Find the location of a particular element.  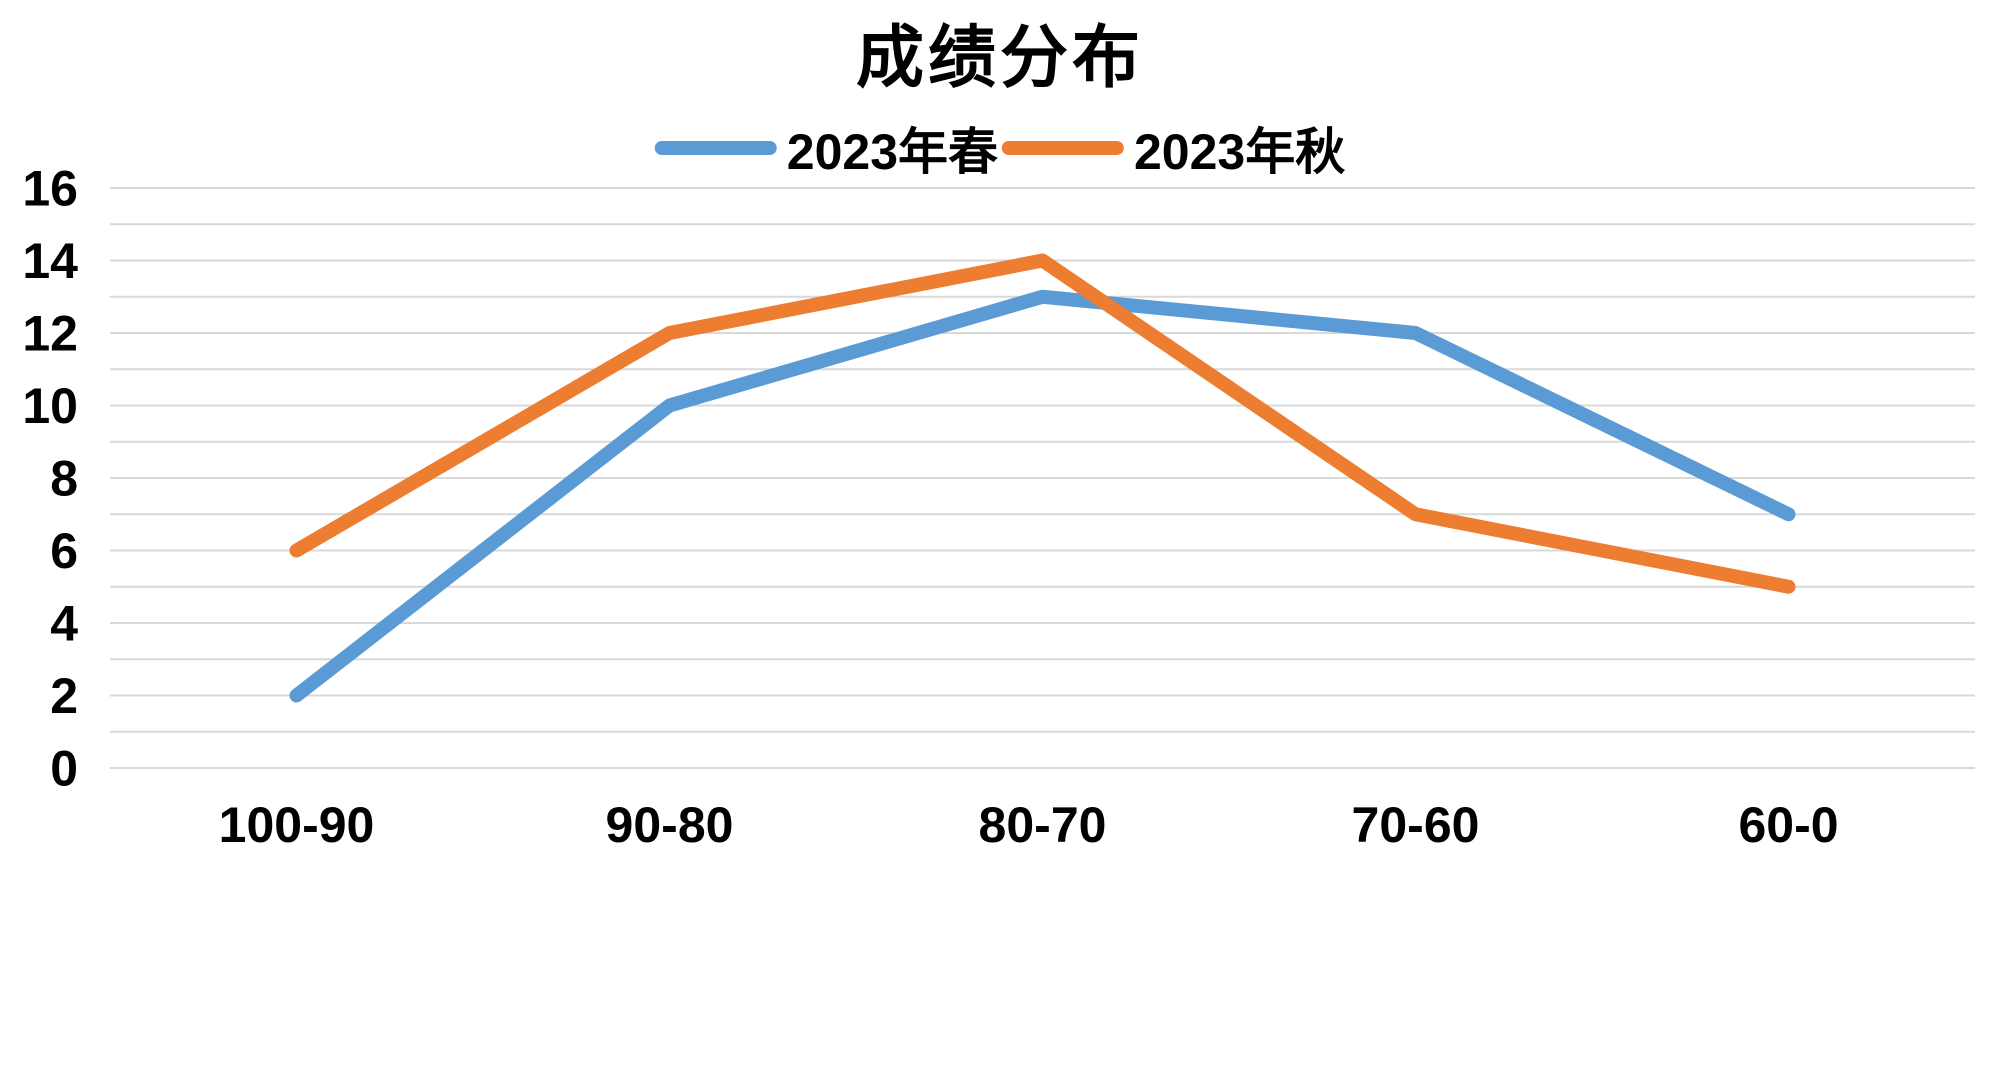

chart-legend: 2023年春 2023年秋 is located at coordinates (999, 148).